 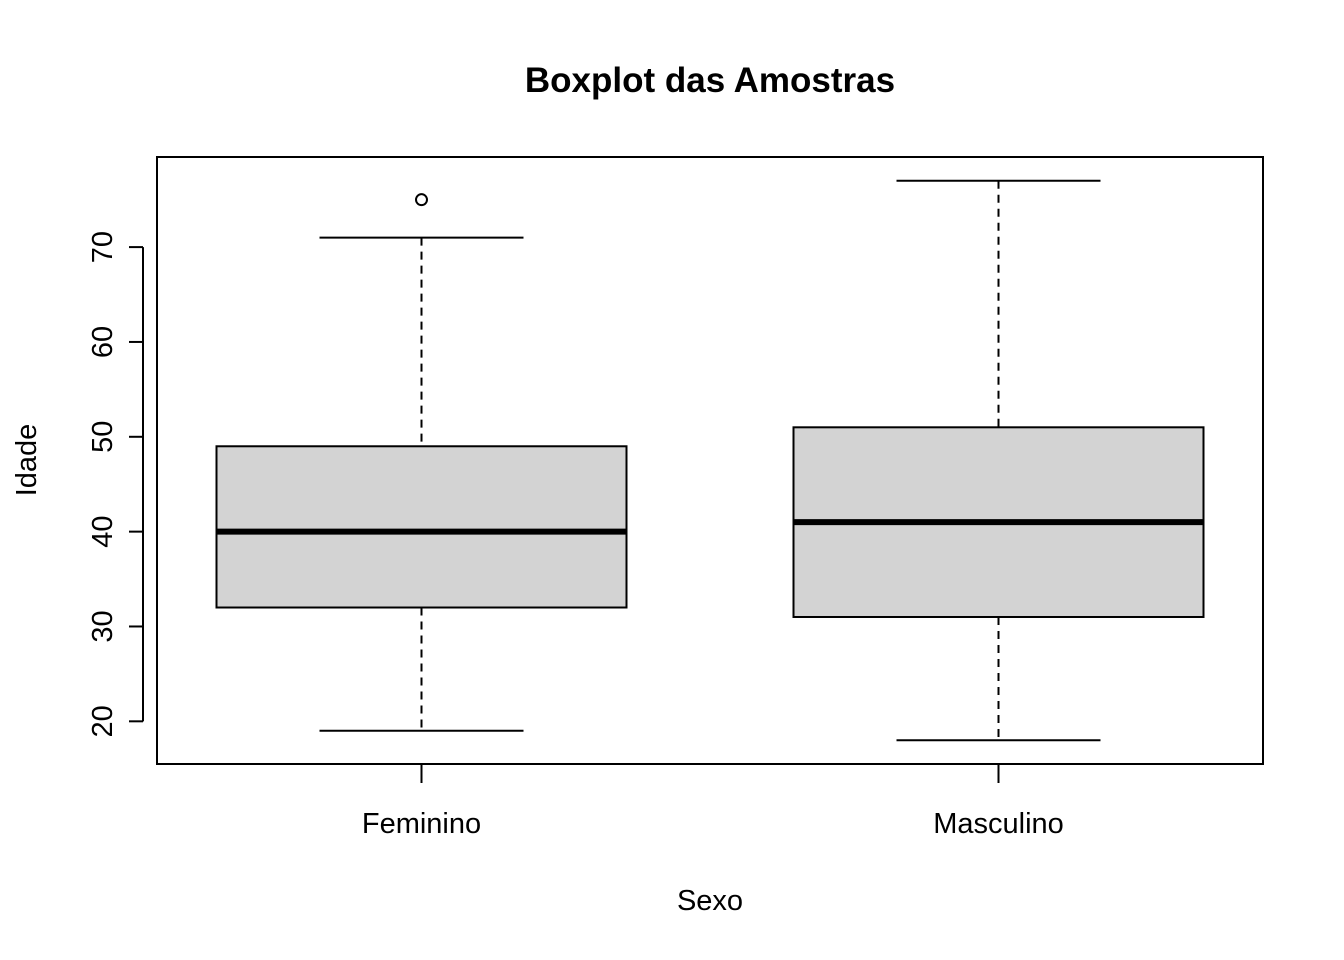 I want to click on y-tick-label: 40, so click(x=103, y=532).